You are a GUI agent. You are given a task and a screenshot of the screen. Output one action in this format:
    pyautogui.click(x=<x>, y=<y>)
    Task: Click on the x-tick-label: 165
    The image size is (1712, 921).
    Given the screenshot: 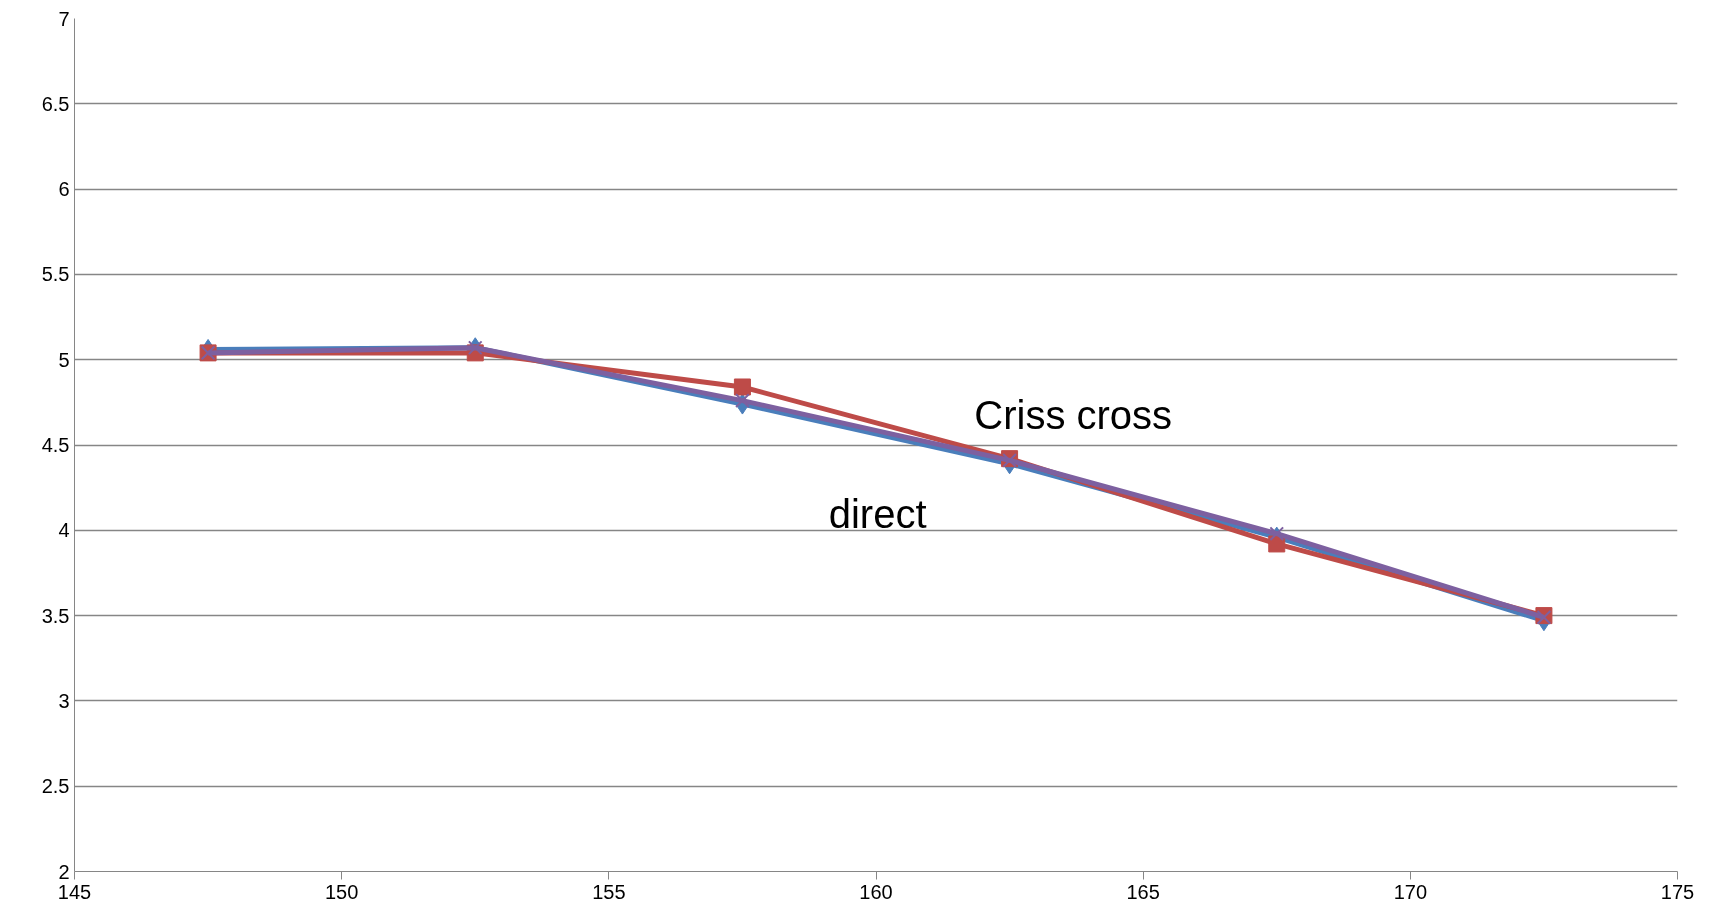 What is the action you would take?
    pyautogui.click(x=1143, y=891)
    